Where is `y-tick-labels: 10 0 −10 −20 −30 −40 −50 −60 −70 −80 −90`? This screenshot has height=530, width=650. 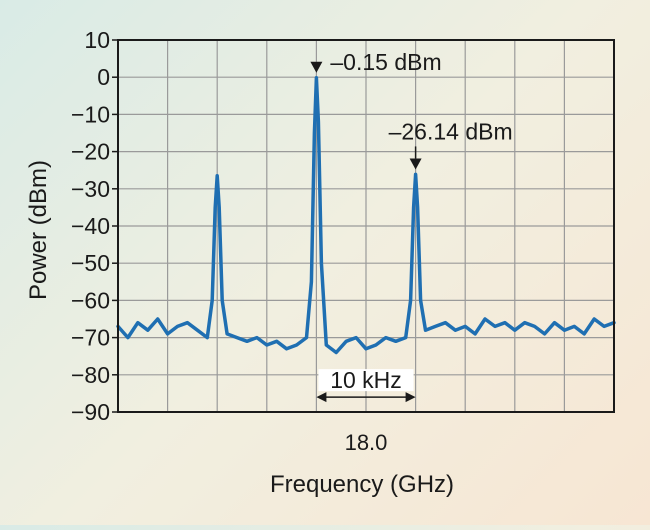 y-tick-labels: 10 0 −10 −20 −30 −40 −50 −60 −70 −80 −90 is located at coordinates (94, 226).